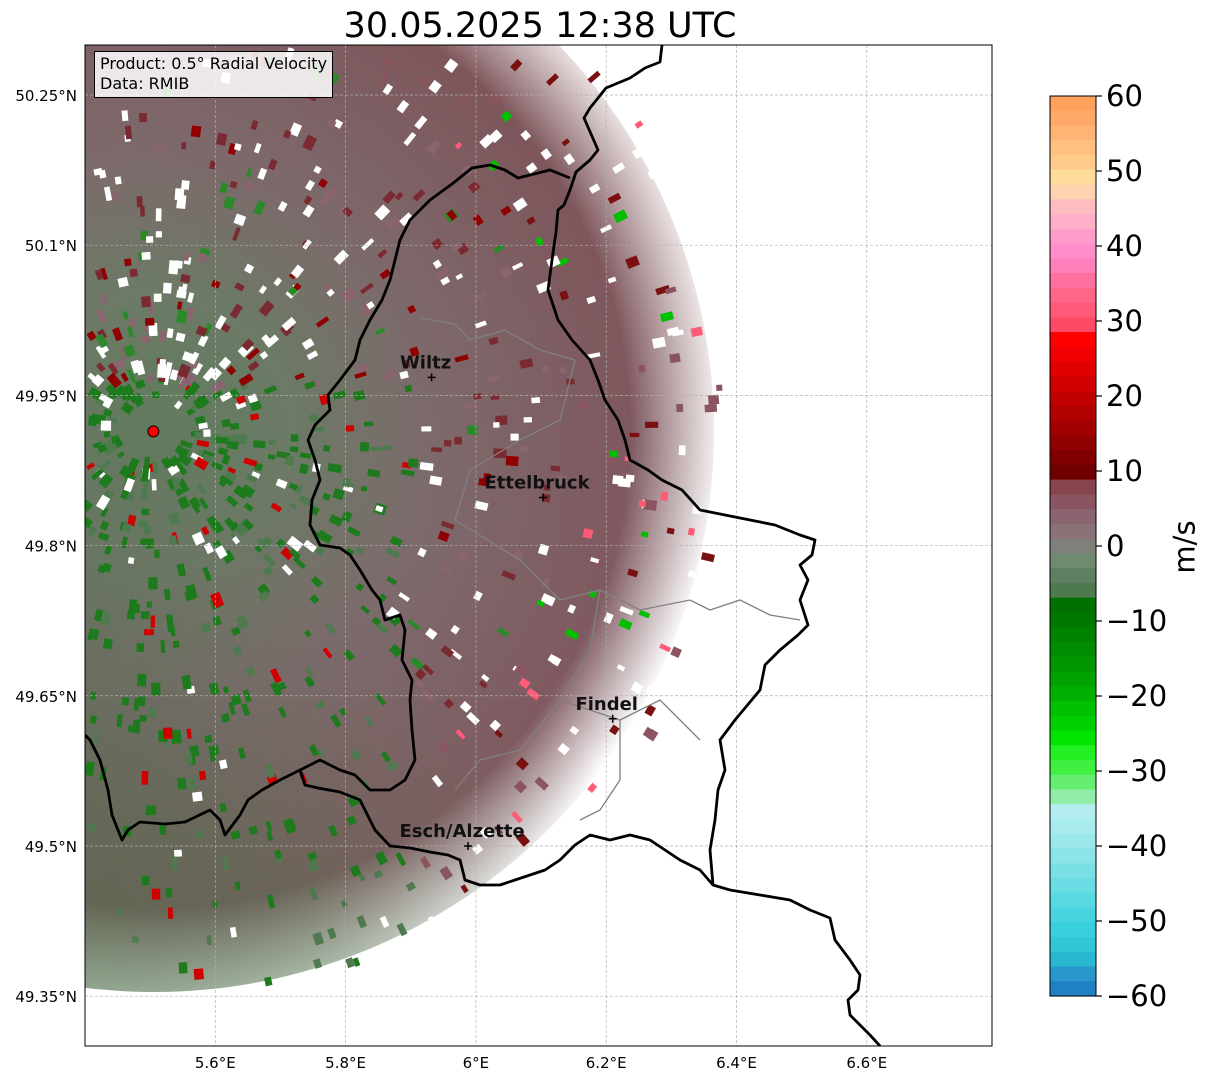 This screenshot has height=1081, width=1207. What do you see at coordinates (1124, 396) in the screenshot?
I see `colorbar-tick-label: 20` at bounding box center [1124, 396].